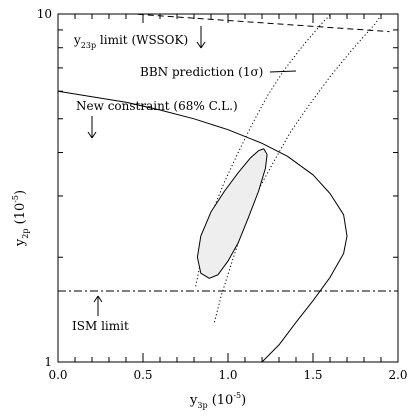 This screenshot has width=417, height=419. I want to click on wssok-annotation: y23p limit (WSSOK), so click(130, 41).